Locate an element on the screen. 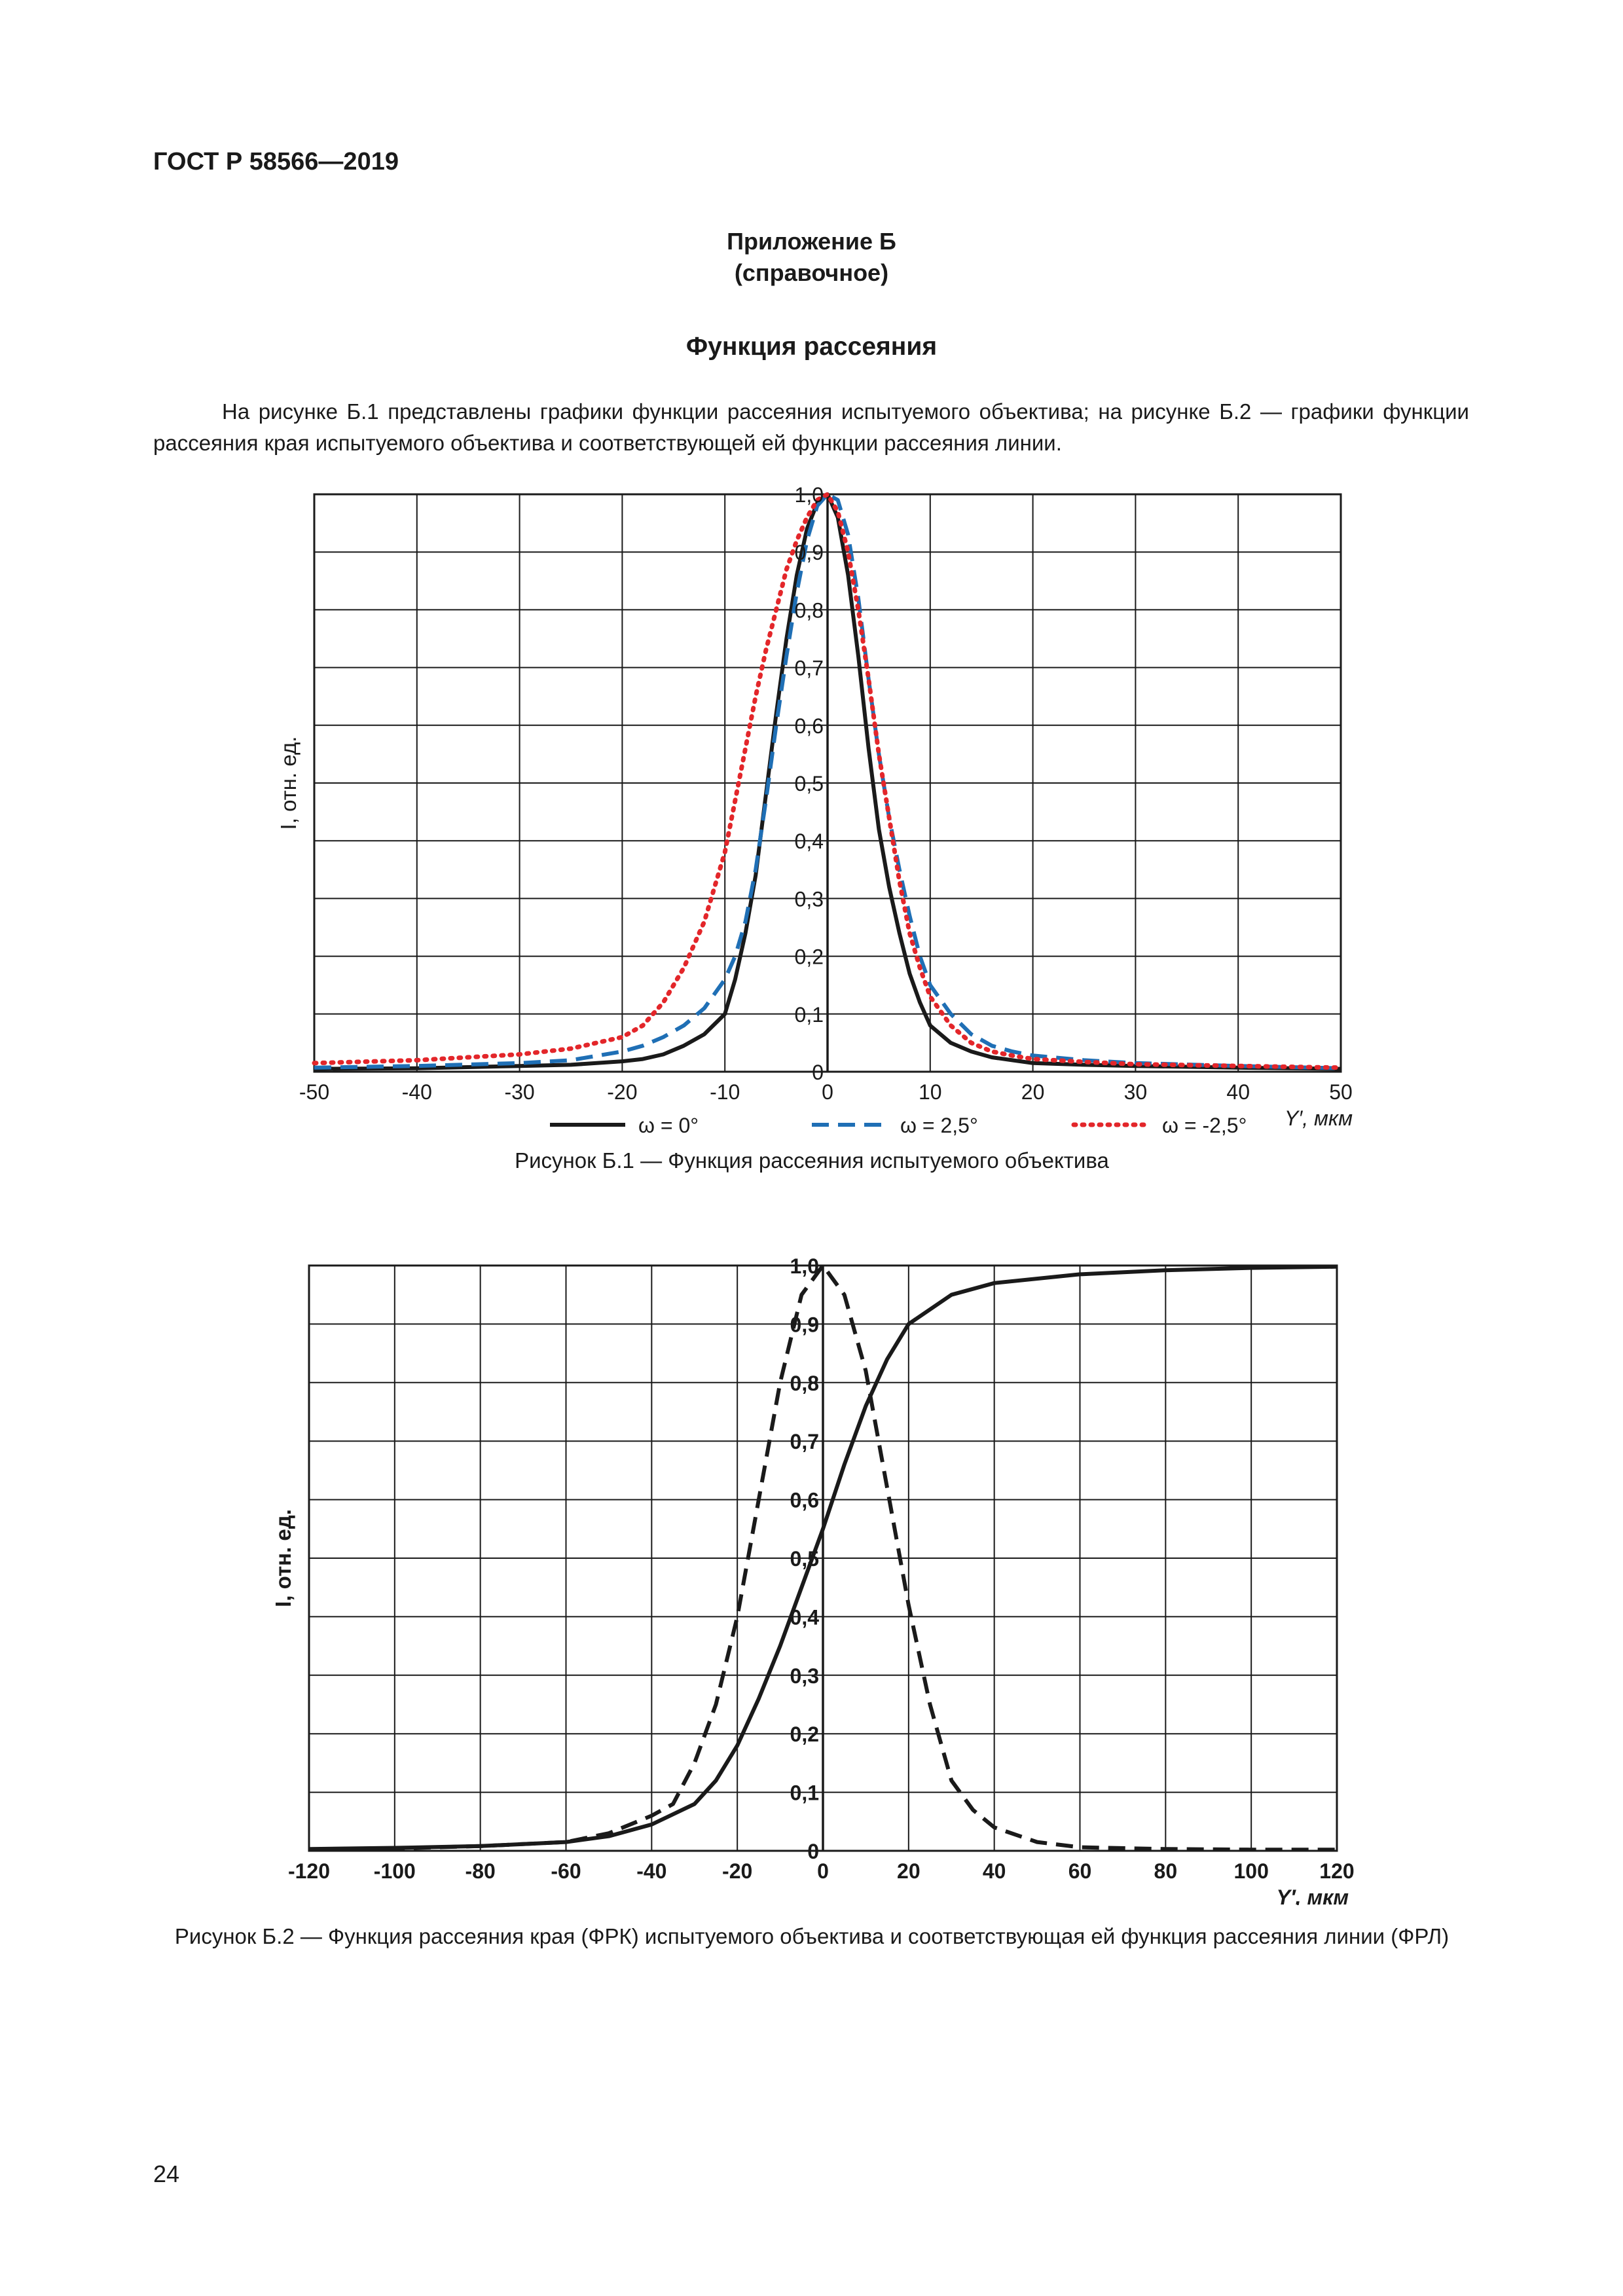 The width and height of the screenshot is (1623, 2296). fig2-y-tick-label: 0,7 is located at coordinates (804, 1441).